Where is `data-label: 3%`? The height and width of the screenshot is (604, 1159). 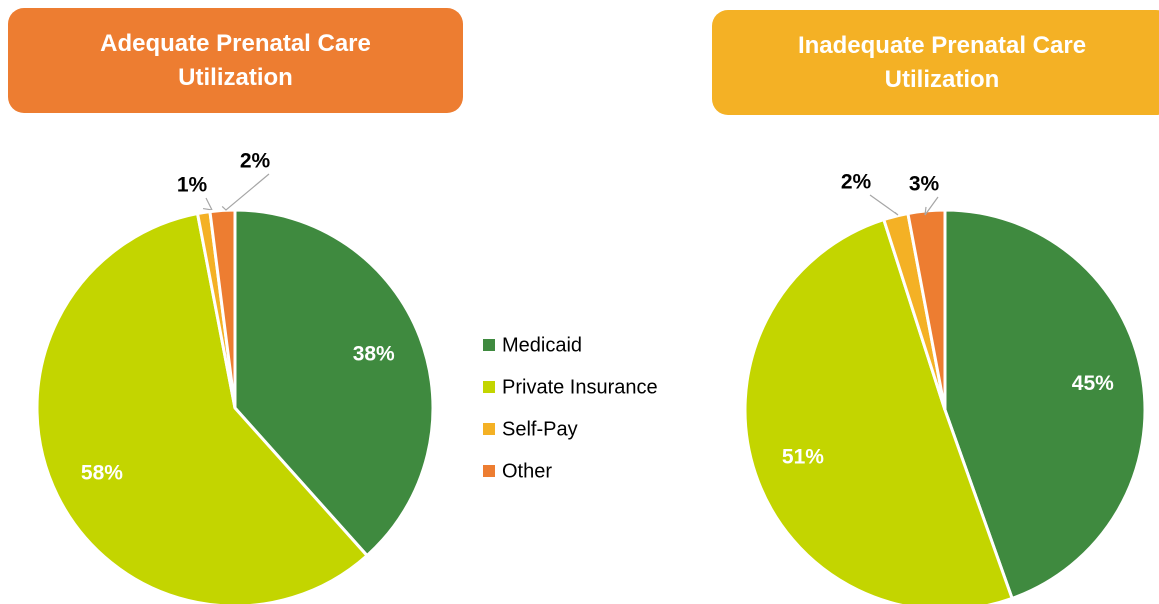 data-label: 3% is located at coordinates (924, 184).